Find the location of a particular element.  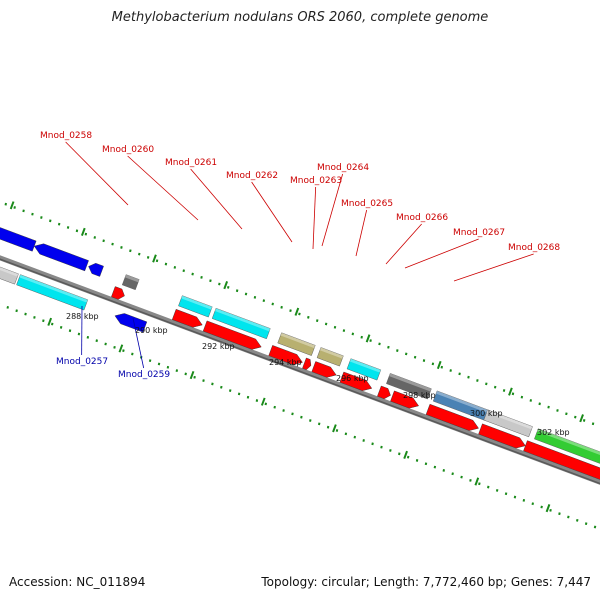

locus-tag-forward: Mnod_0262 is located at coordinates (252, 176).